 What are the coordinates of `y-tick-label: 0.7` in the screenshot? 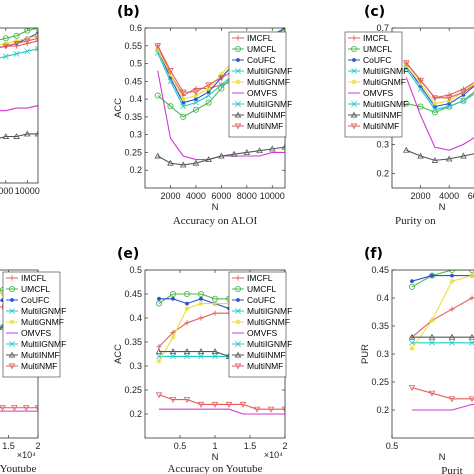 It's located at (382, 28).